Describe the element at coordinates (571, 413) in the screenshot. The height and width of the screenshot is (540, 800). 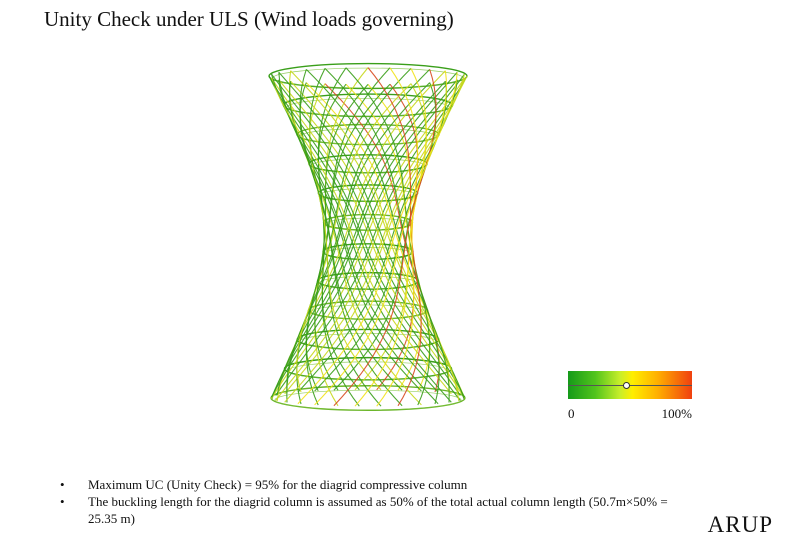
I see `legend-min-label: 0` at that location.